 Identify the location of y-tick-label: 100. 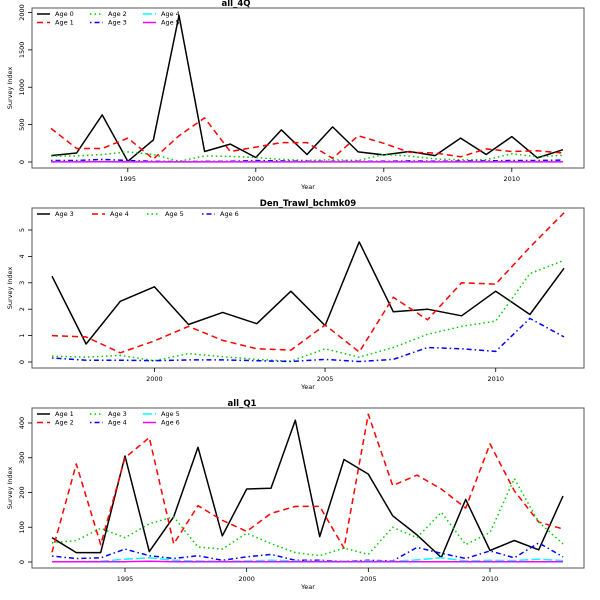
(22, 527).